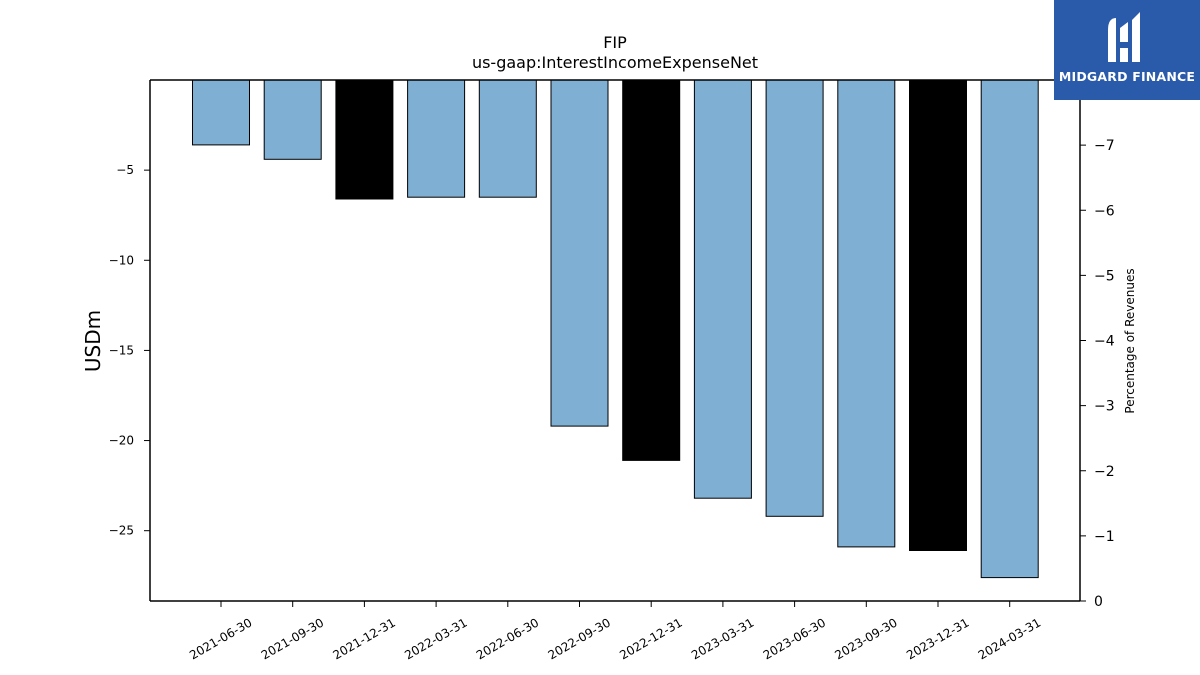  I want to click on x-tick-label: 2021-09-30, so click(292, 638).